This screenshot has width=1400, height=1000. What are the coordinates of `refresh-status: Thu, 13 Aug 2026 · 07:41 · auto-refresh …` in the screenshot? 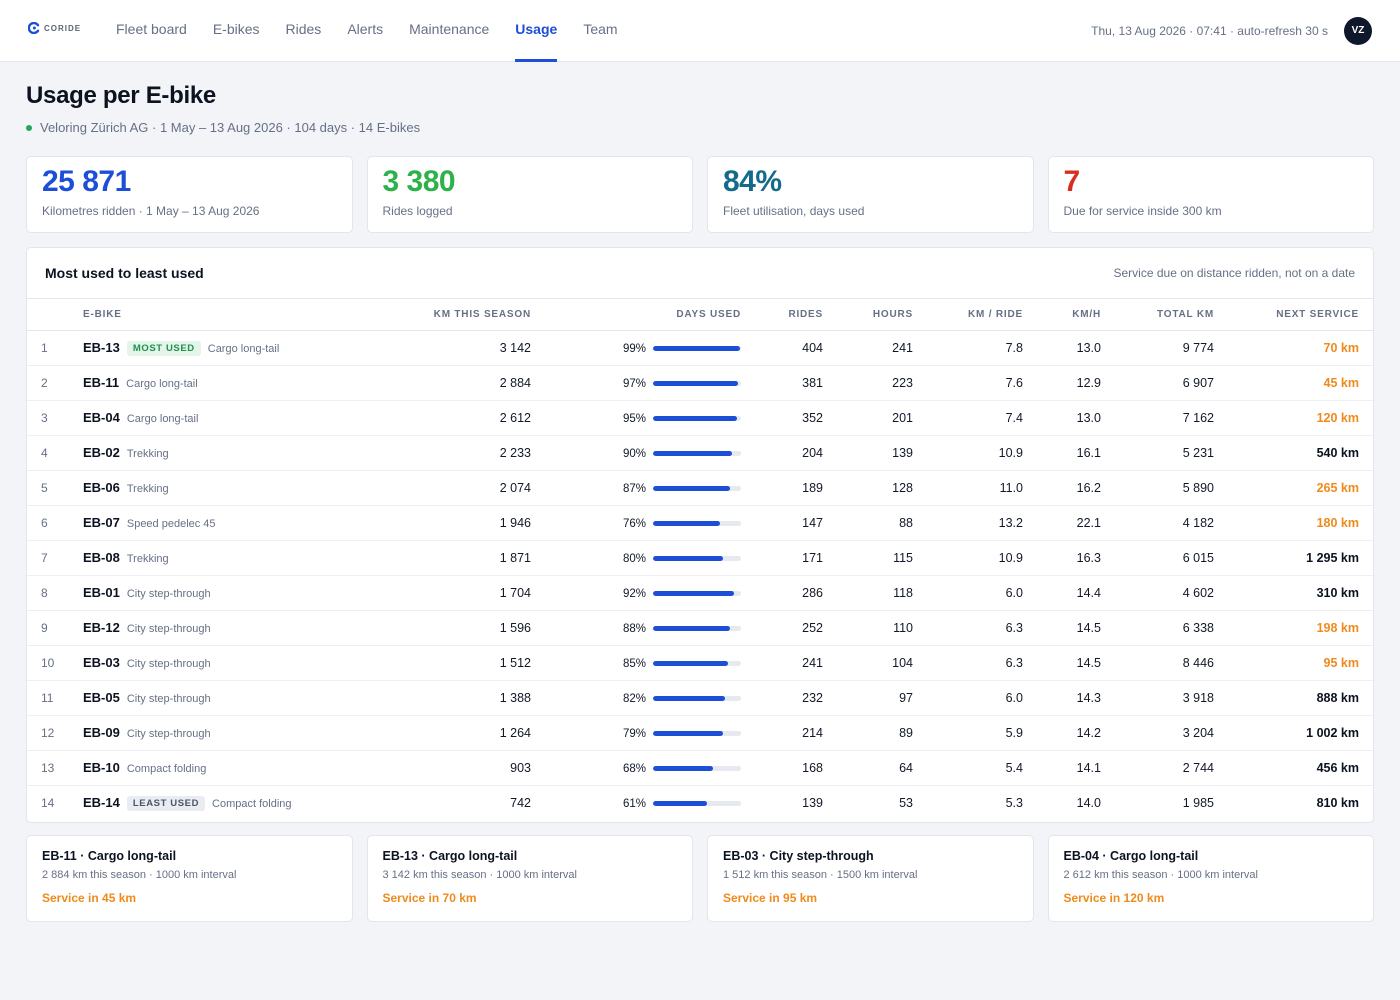 It's located at (1209, 31).